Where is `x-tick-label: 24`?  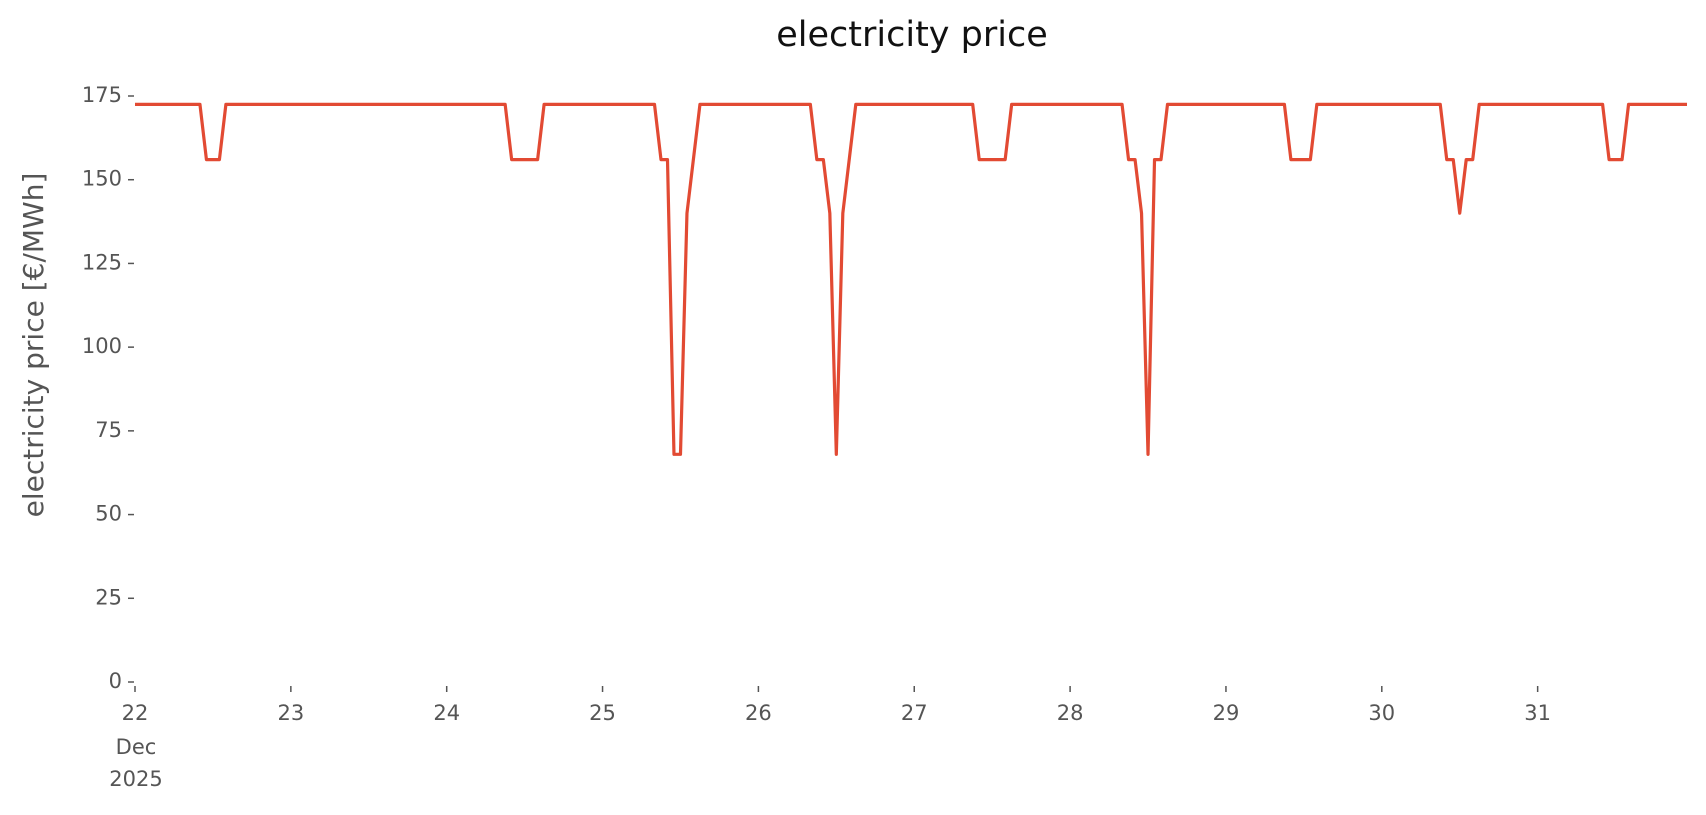 x-tick-label: 24 is located at coordinates (446, 713).